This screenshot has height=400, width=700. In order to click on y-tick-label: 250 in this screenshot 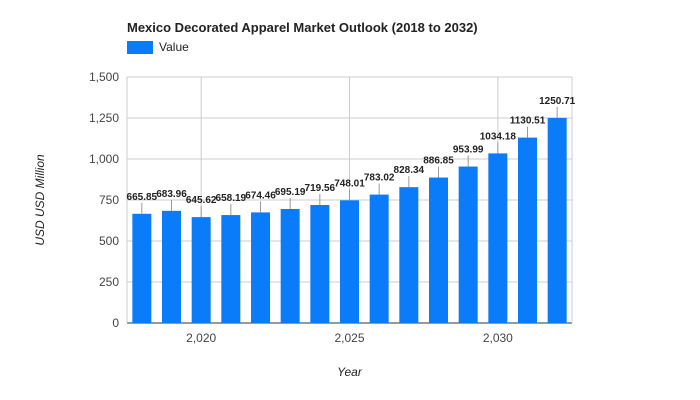, I will do `click(109, 282)`.